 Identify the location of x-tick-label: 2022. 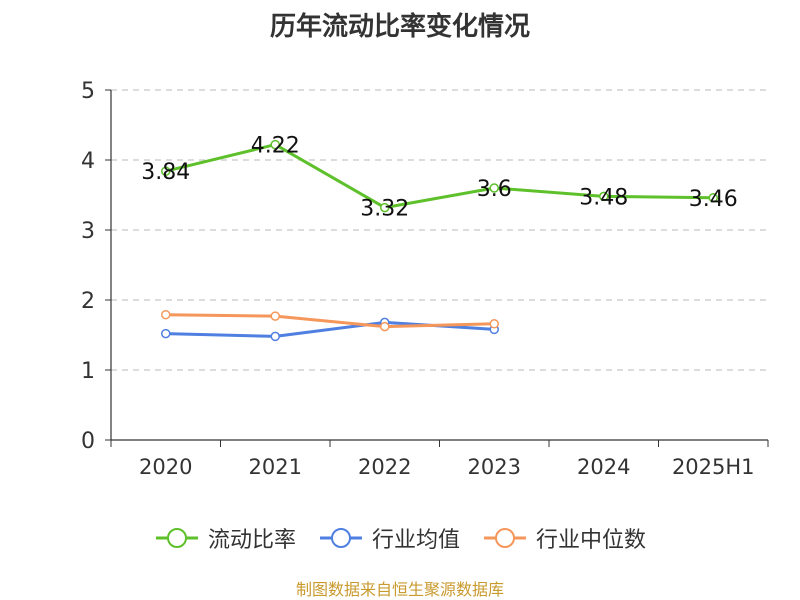
(384, 467).